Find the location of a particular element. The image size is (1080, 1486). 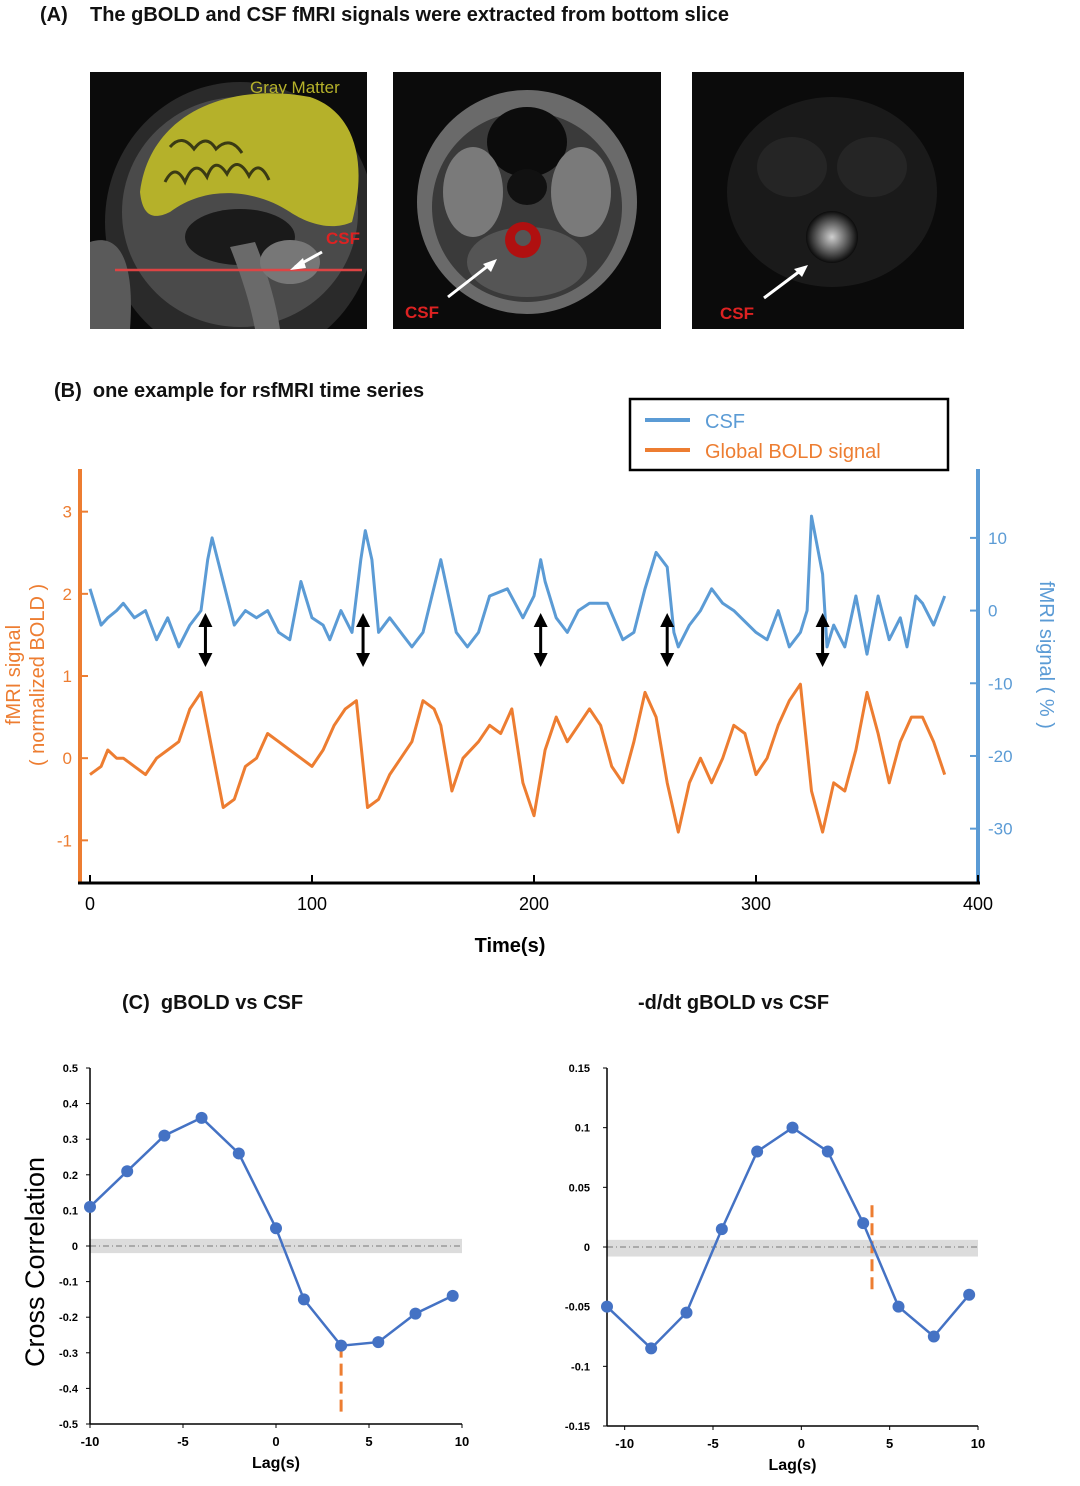

y-tick-label: -0.4 is located at coordinates (69, 1389).